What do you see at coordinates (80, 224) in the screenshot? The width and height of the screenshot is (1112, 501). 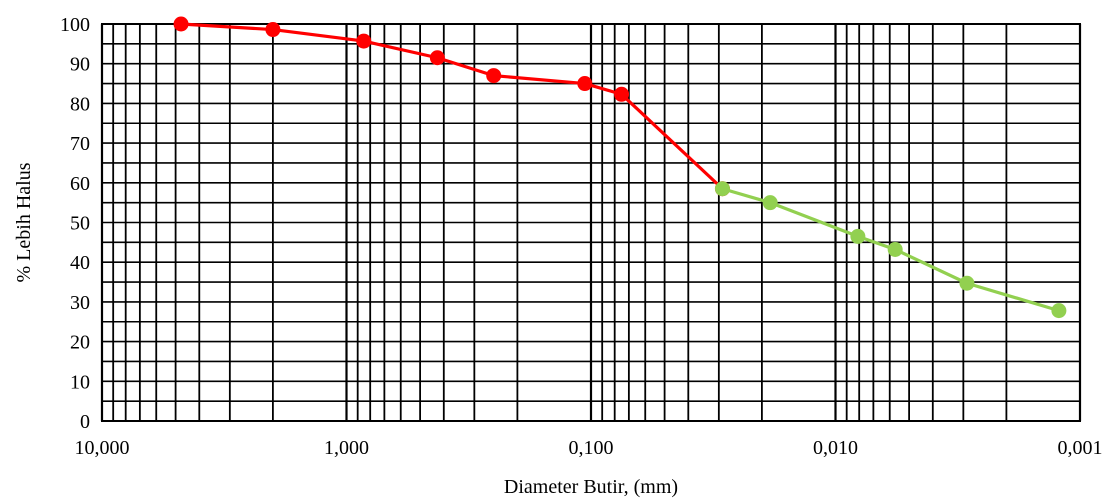 I see `y-tick-label: 50` at bounding box center [80, 224].